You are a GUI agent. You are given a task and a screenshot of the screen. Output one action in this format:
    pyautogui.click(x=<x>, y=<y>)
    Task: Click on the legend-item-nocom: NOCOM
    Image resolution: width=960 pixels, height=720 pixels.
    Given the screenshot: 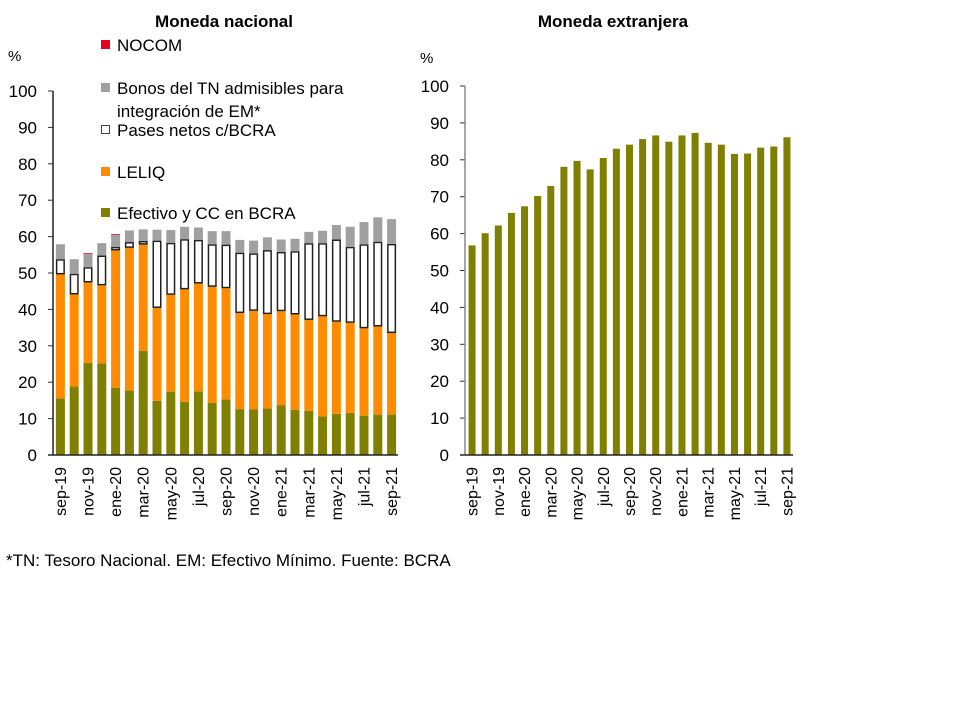 What is the action you would take?
    pyautogui.click(x=141, y=45)
    